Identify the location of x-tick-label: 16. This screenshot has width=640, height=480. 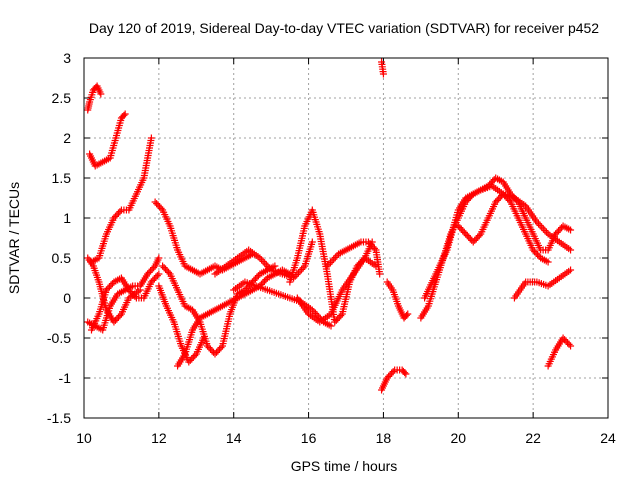
(309, 438).